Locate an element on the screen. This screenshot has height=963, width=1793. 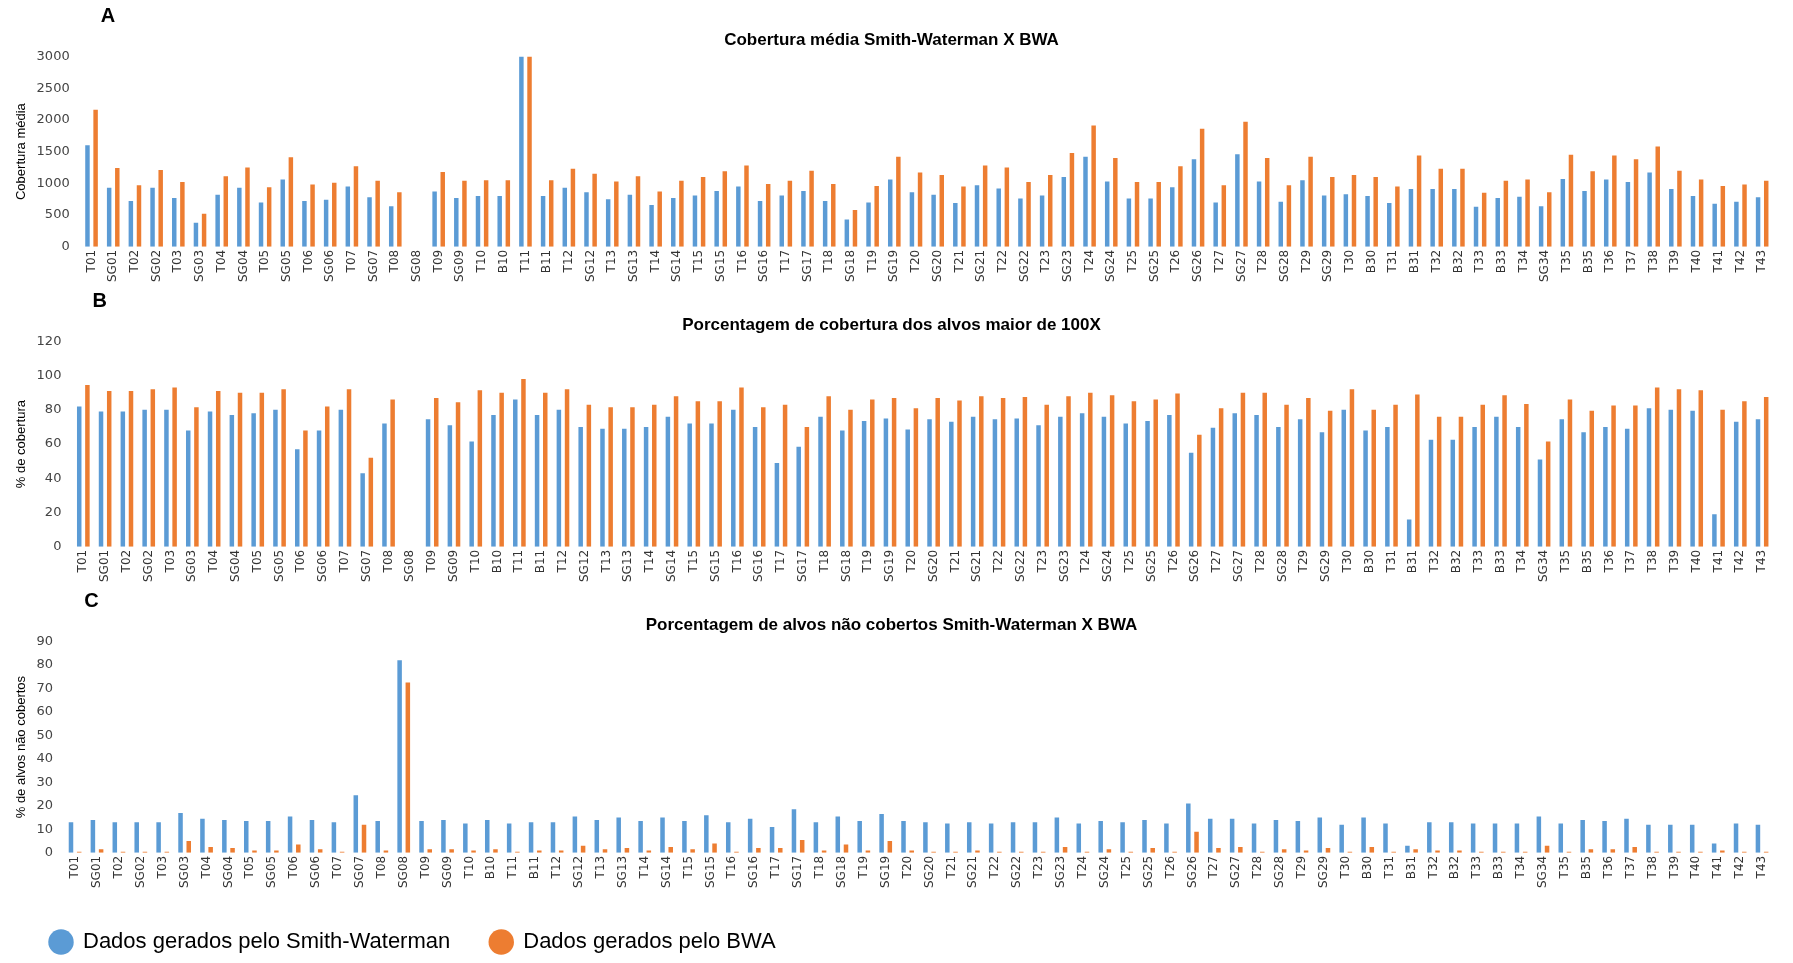
x-tick-label: SG13 is located at coordinates (621, 871).